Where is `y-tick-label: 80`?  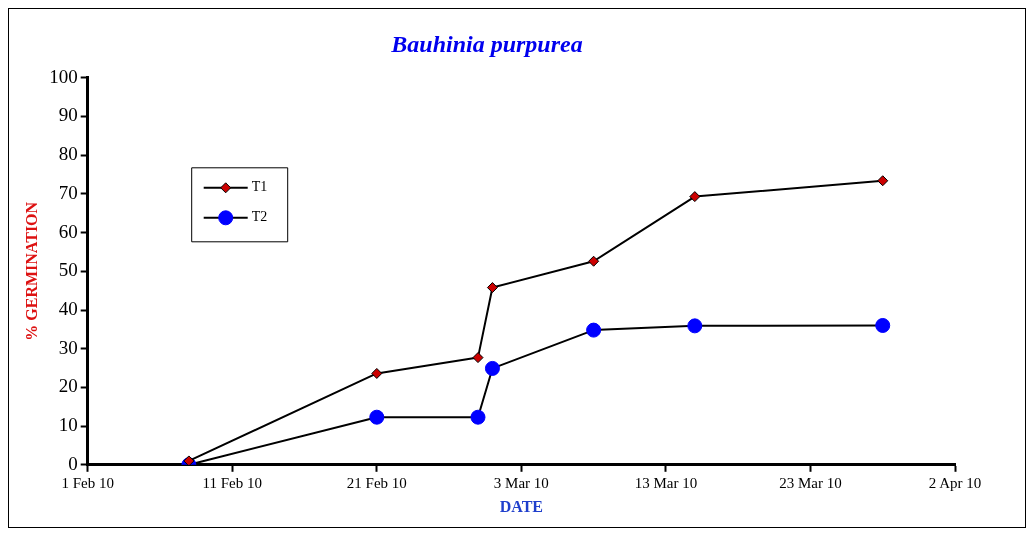
y-tick-label: 80 is located at coordinates (68, 154).